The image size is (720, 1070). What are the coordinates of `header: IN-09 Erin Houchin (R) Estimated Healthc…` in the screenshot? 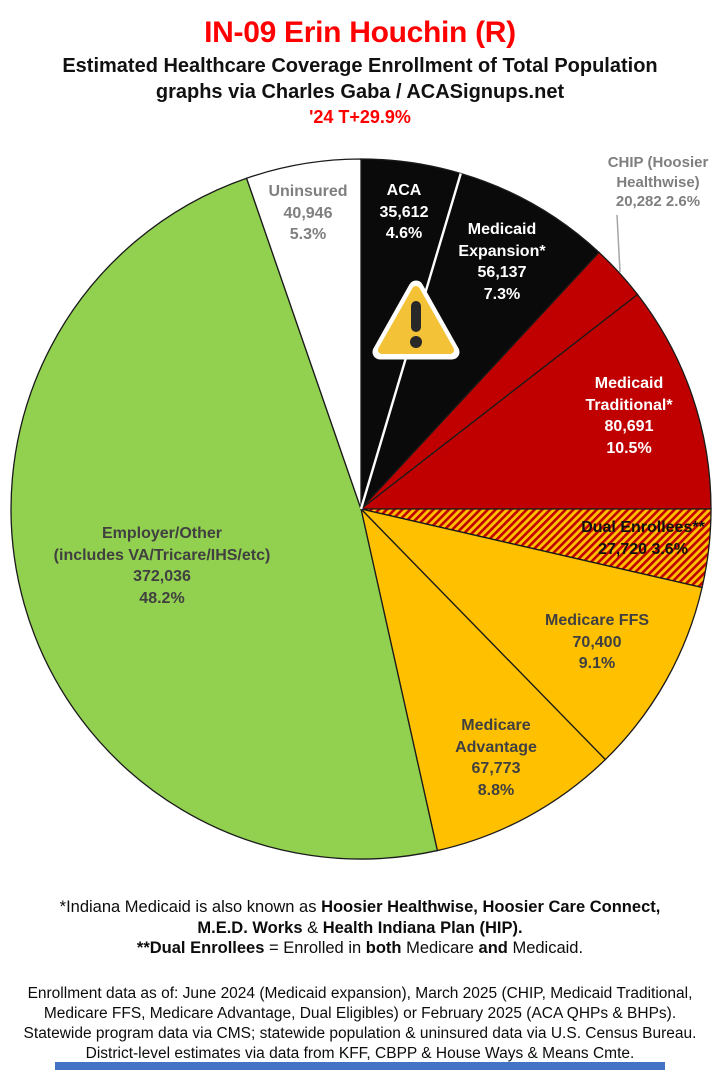 It's located at (360, 64).